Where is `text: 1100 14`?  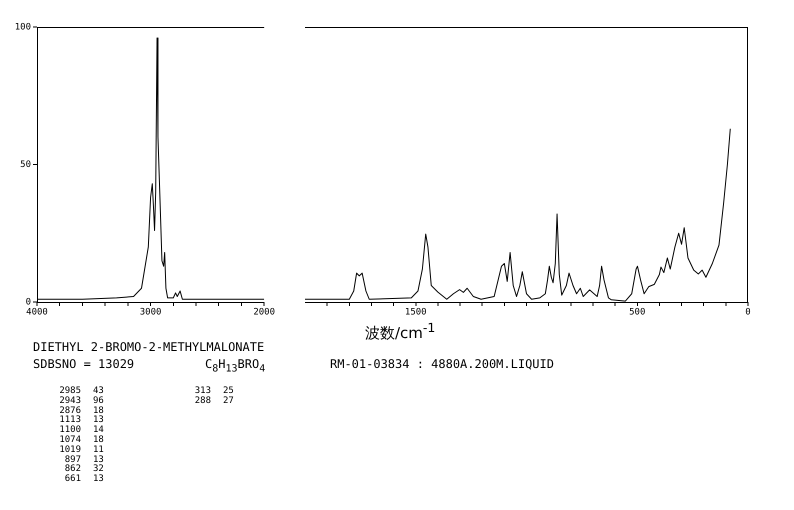 text: 1100 14 is located at coordinates (81, 430).